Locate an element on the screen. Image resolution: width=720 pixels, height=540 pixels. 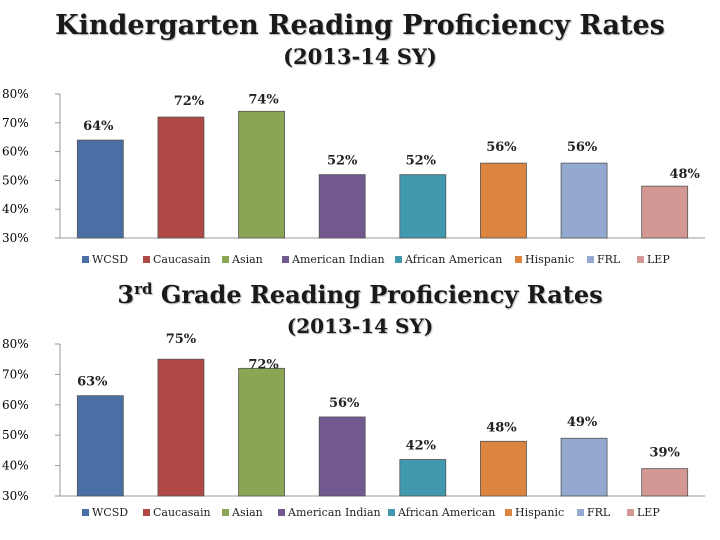
chart-title-third-grade: 3rd Grade Reading Proficiency Rates is located at coordinates (360, 294).